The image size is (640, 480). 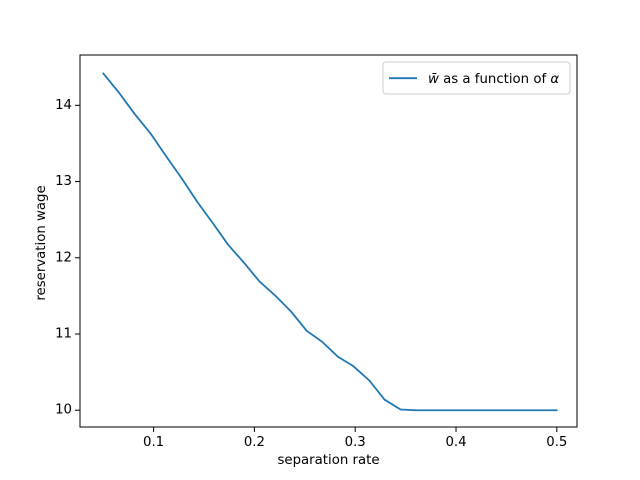 What do you see at coordinates (63, 257) in the screenshot?
I see `y-tick-label: 12` at bounding box center [63, 257].